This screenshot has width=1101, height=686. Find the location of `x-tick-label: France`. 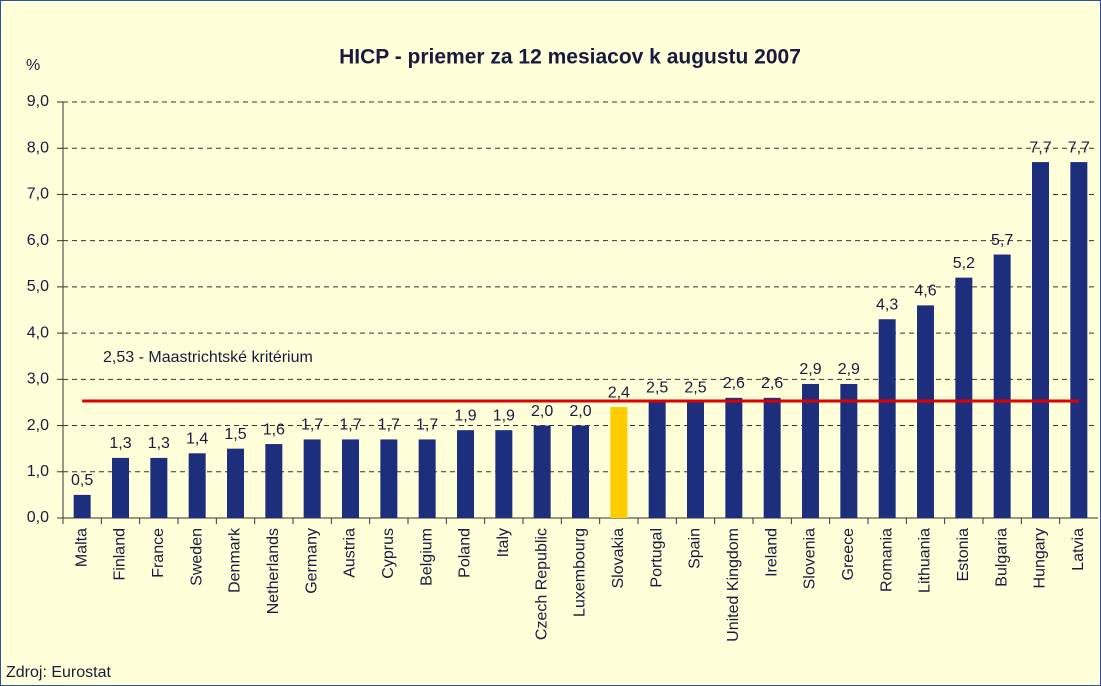

x-tick-label: France is located at coordinates (158, 553).